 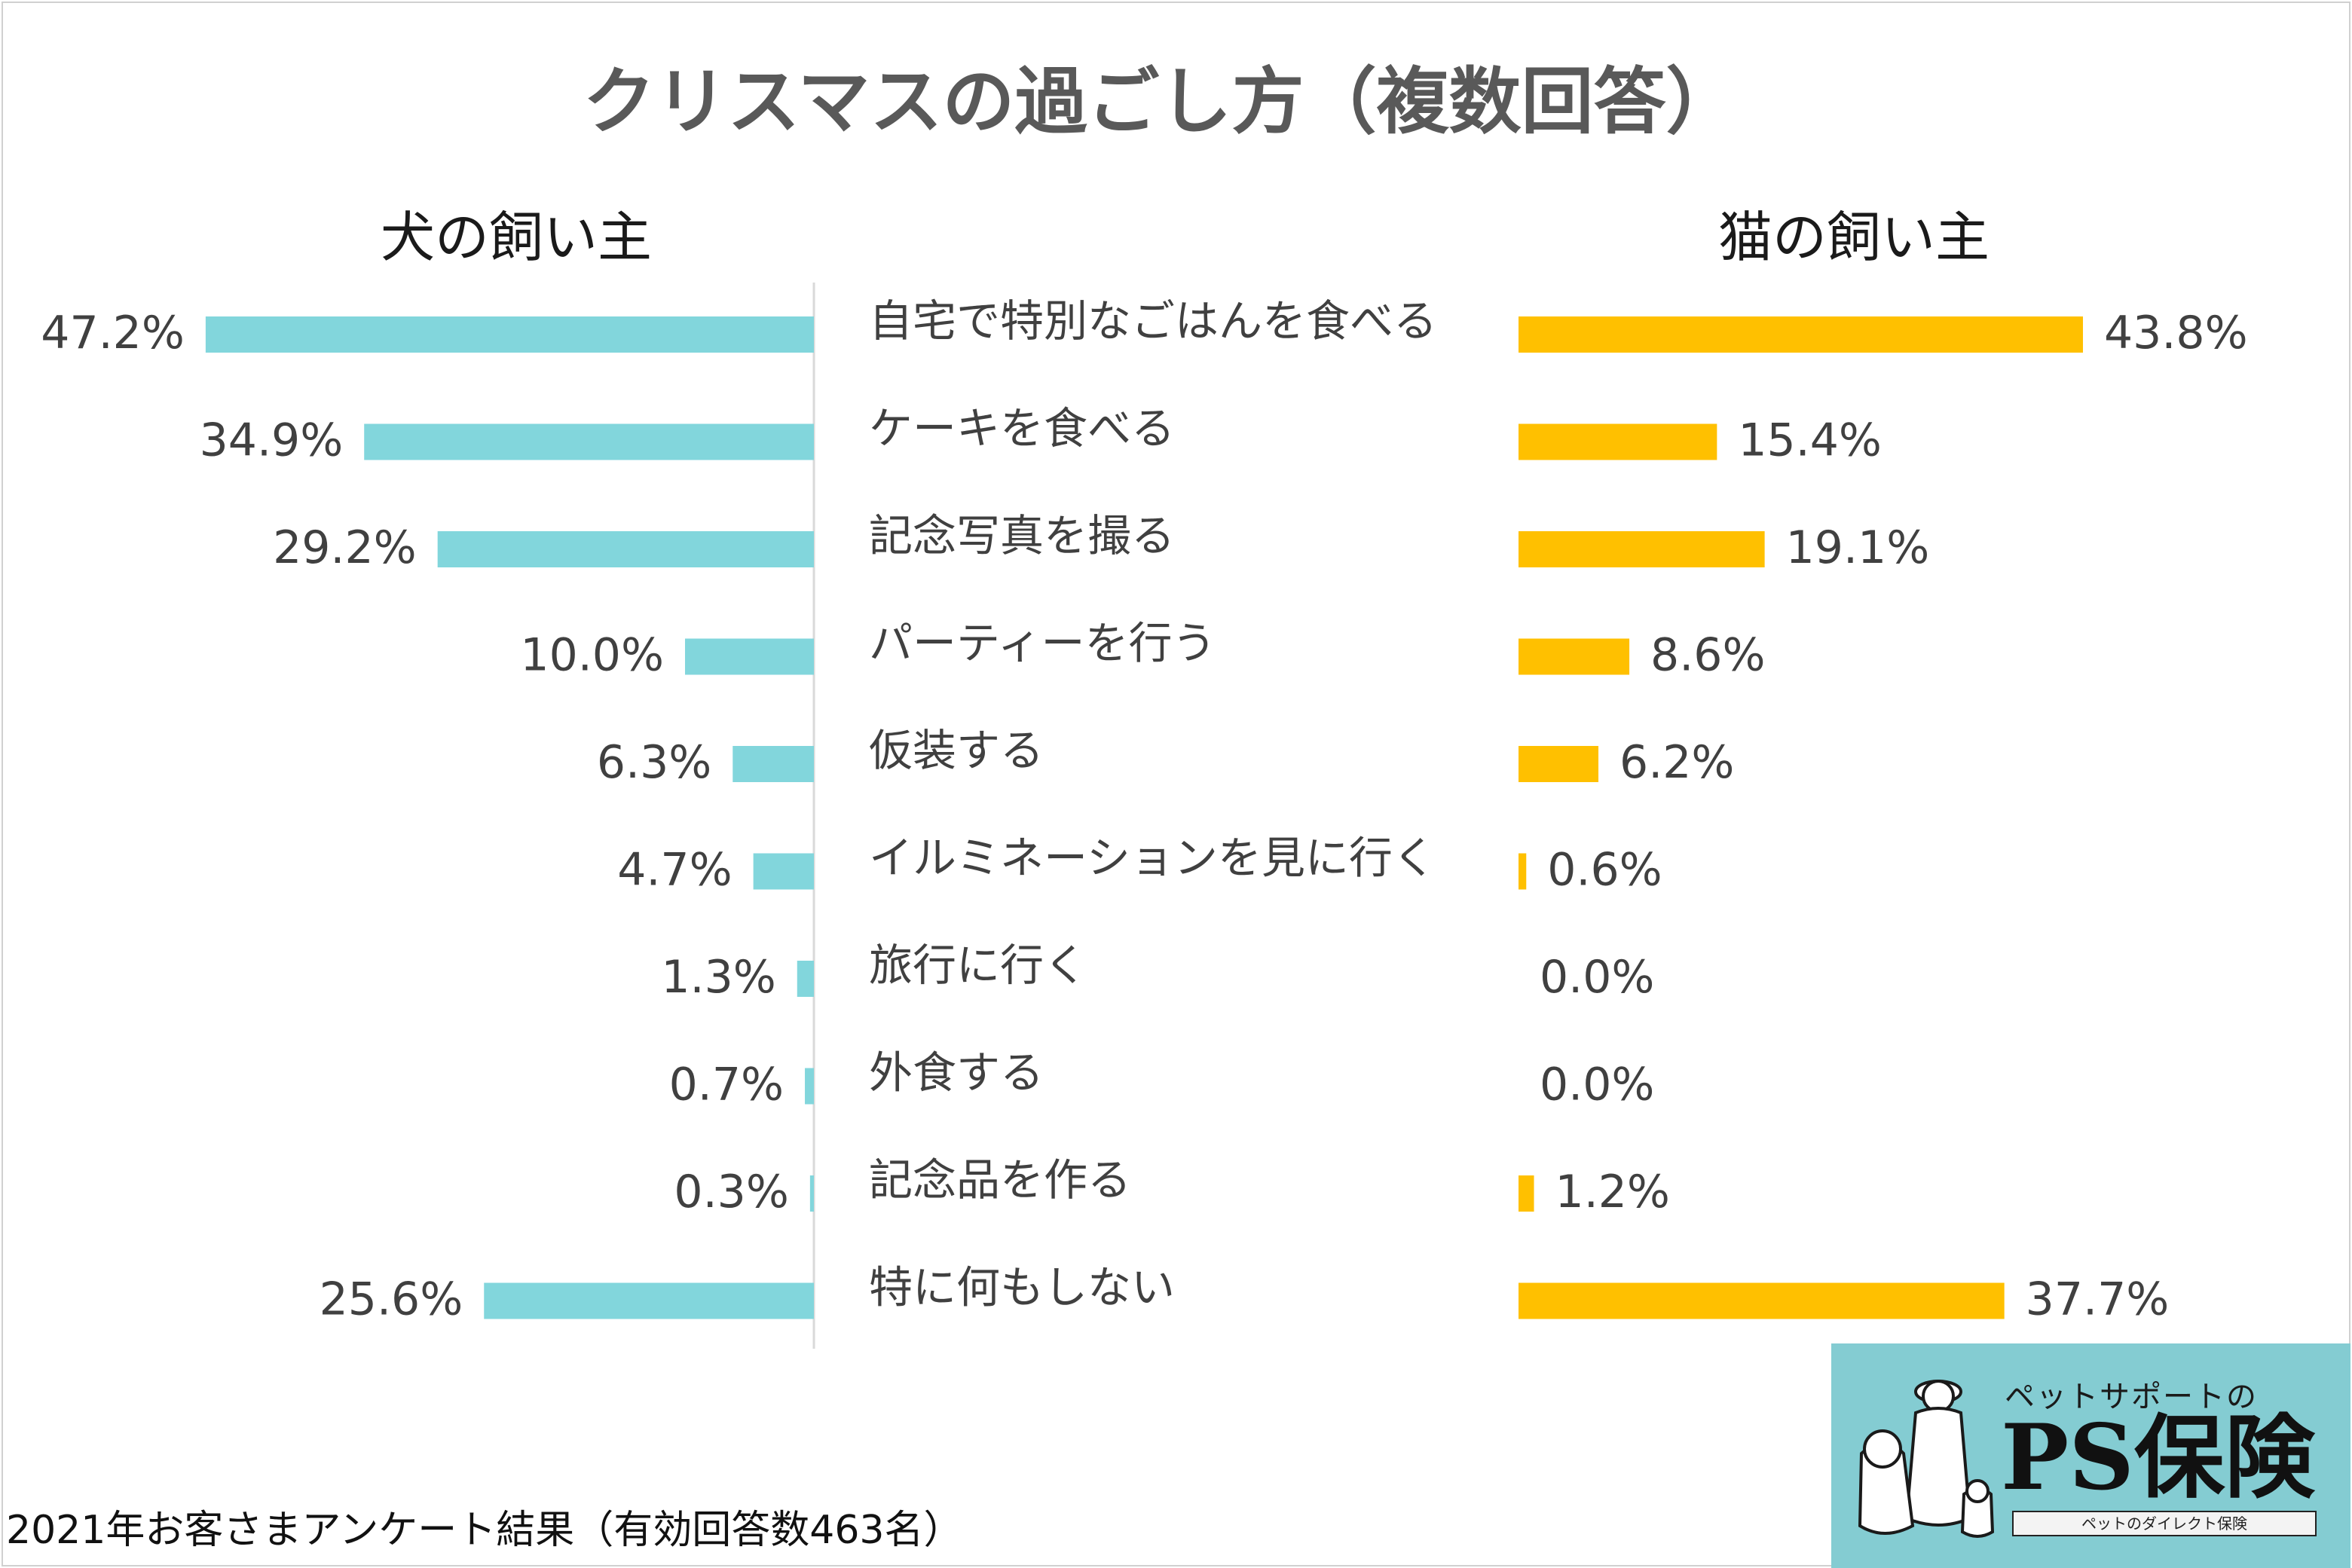 I want to click on cat-owner-value-label: 1.2%, so click(x=1612, y=1192).